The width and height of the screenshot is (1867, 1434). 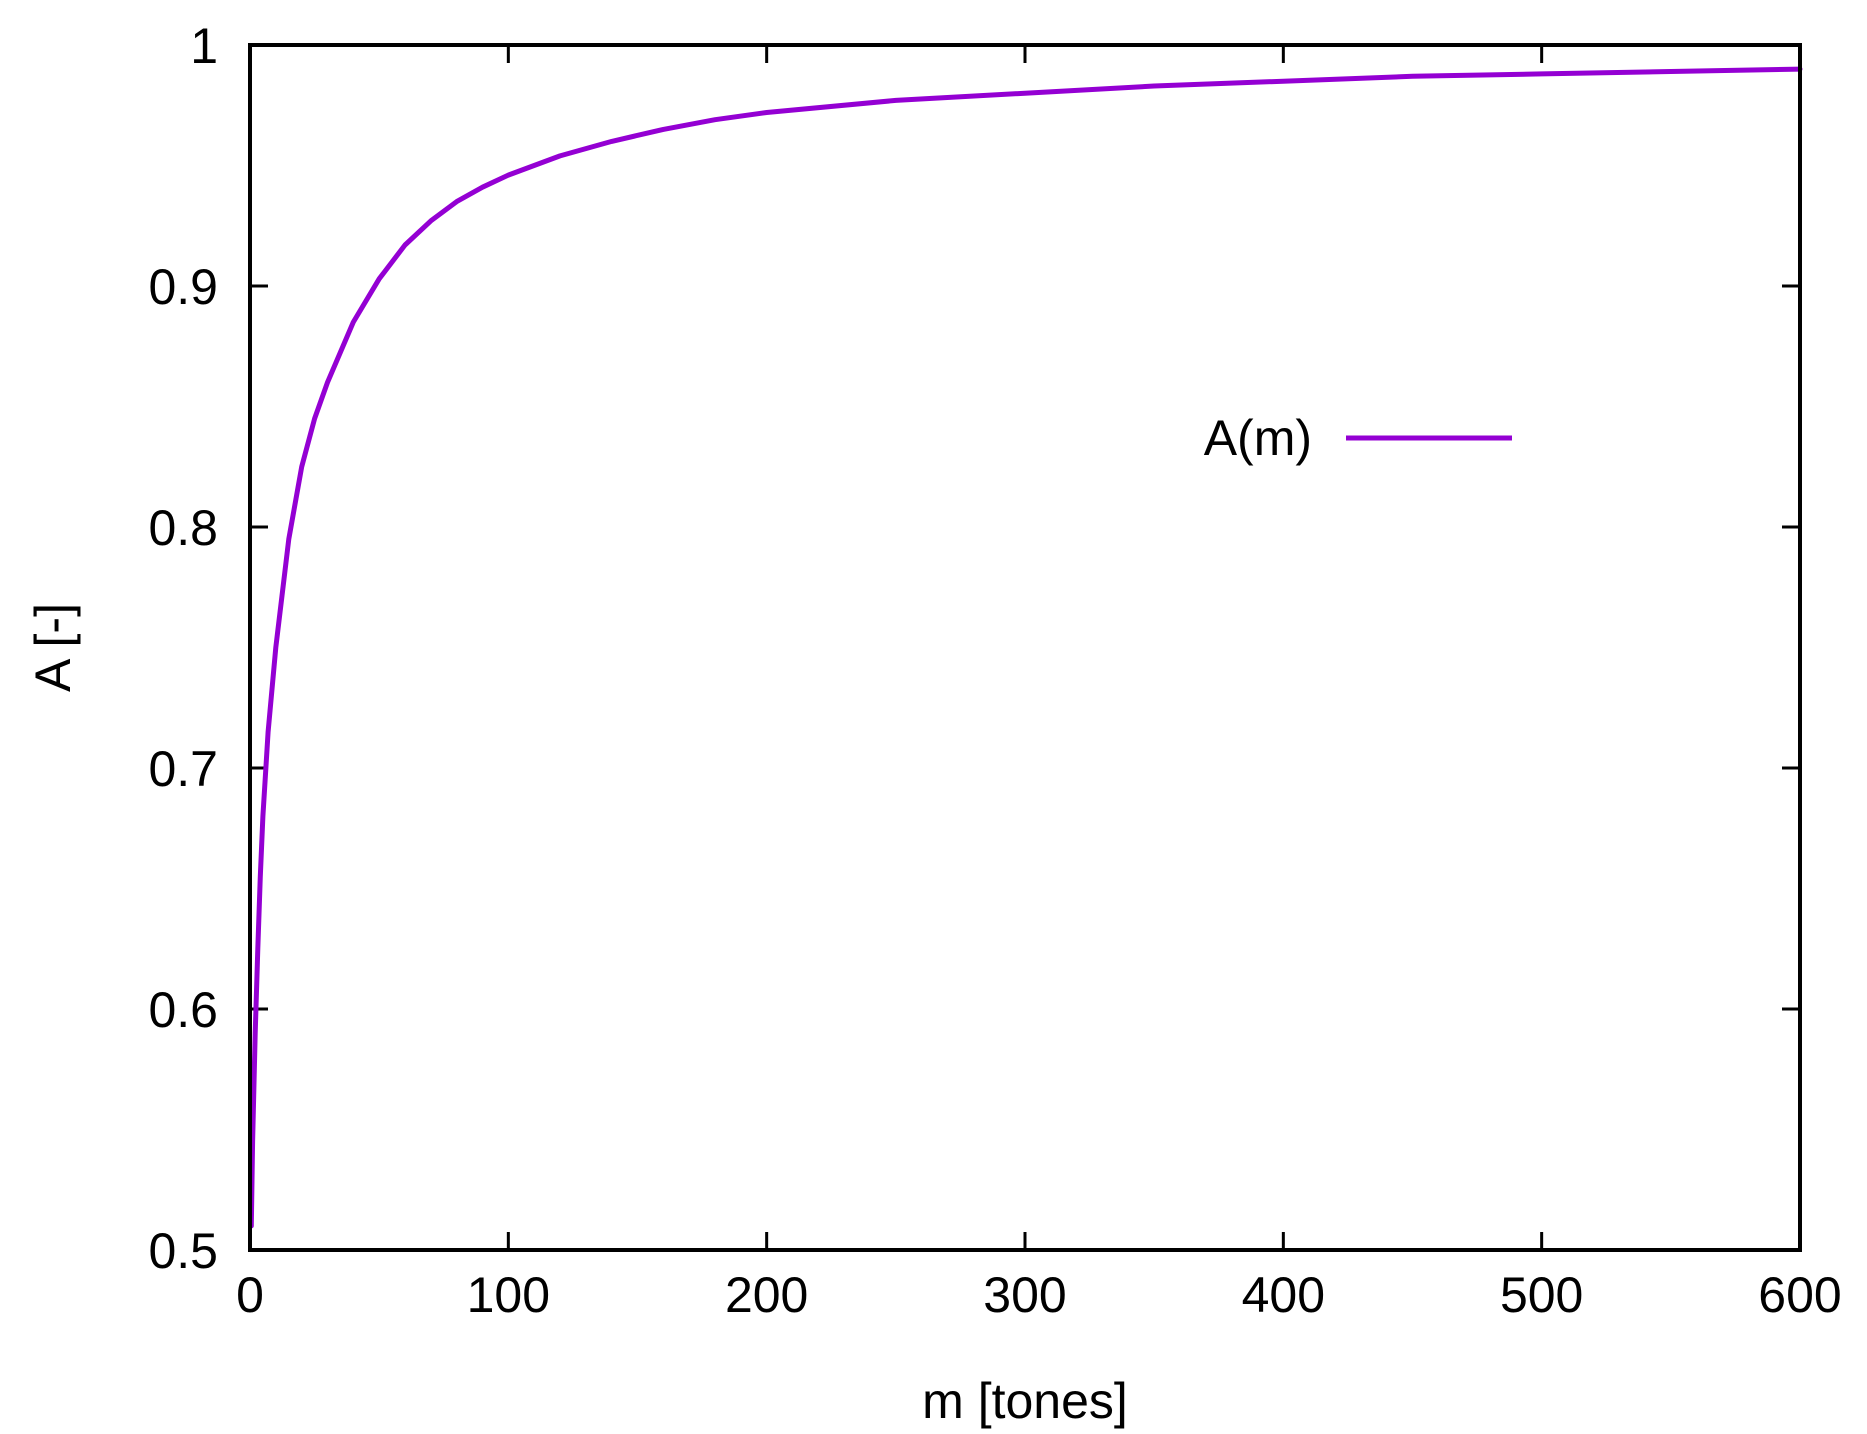 What do you see at coordinates (1283, 1295) in the screenshot?
I see `x-tick-label-4: 400` at bounding box center [1283, 1295].